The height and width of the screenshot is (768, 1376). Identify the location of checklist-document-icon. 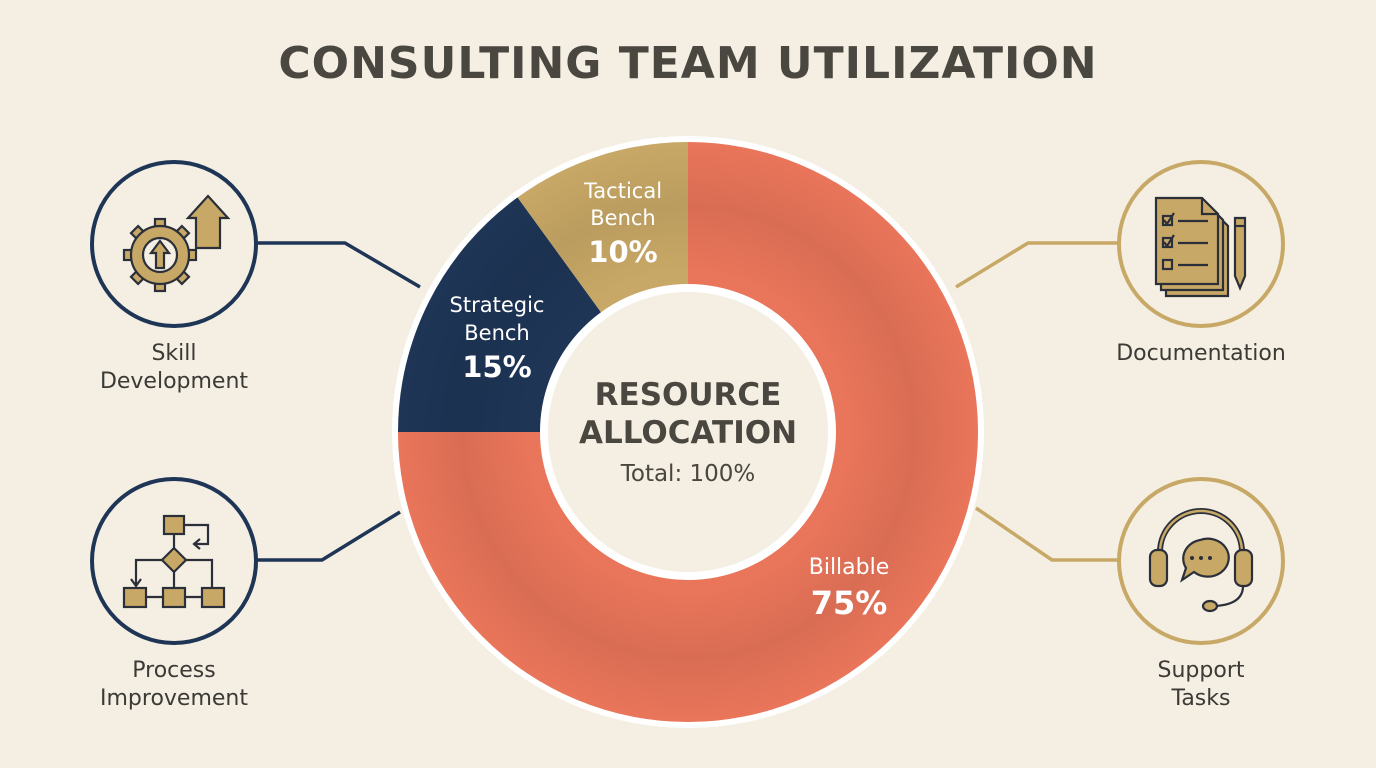
(1200, 247).